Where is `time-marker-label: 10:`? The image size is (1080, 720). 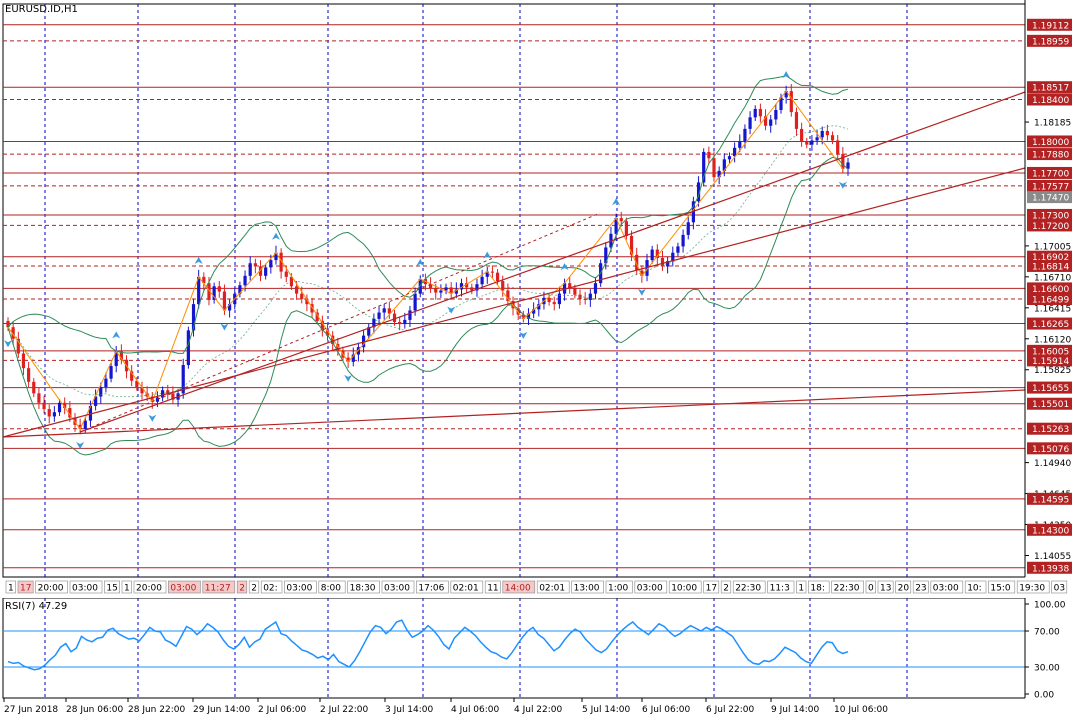 time-marker-label: 10: is located at coordinates (974, 589).